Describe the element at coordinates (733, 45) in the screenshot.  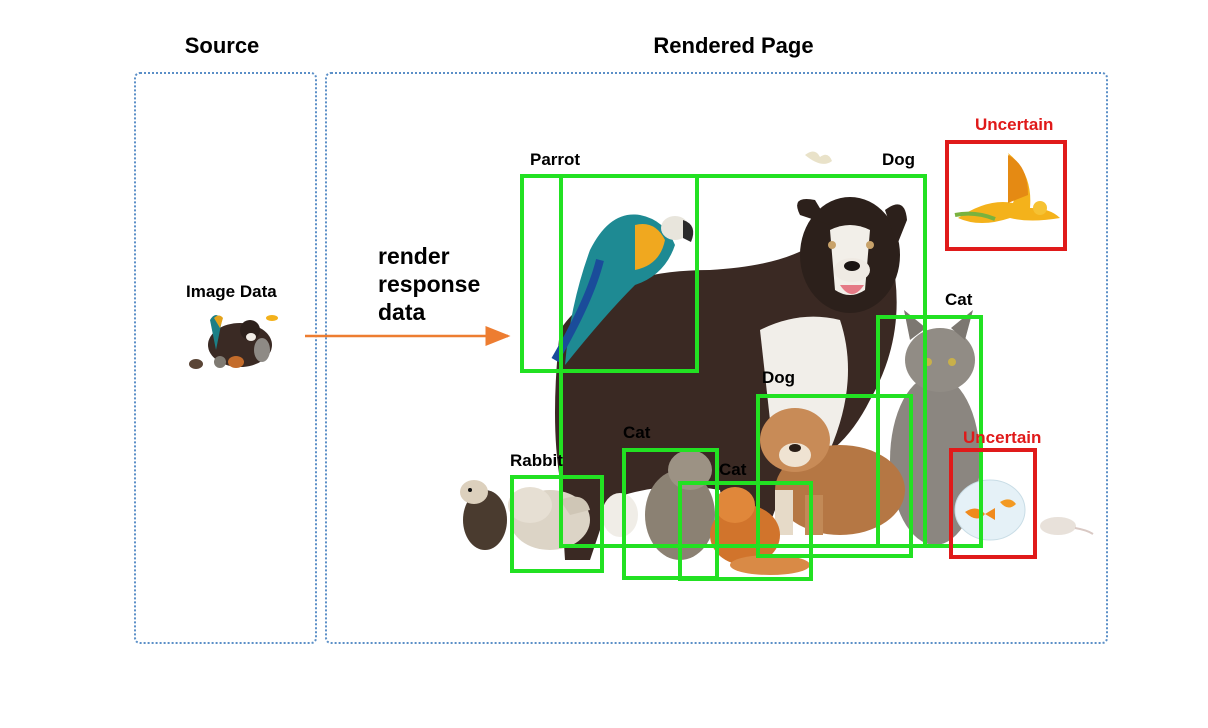
I see `rendered-page-heading: Rendered Page` at that location.